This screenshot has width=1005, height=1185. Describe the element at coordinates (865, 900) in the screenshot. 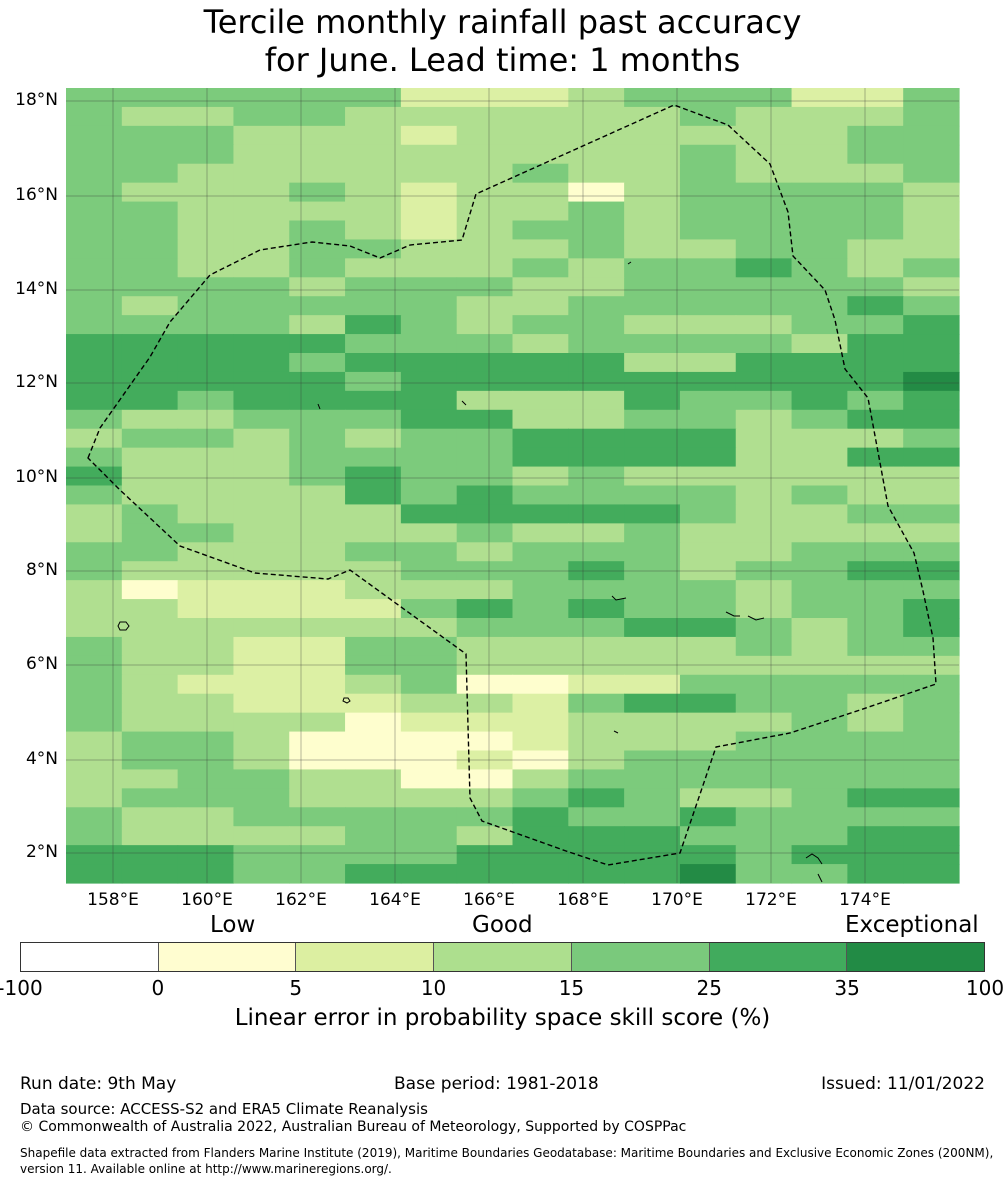

I see `longitude-tick: 174°E` at that location.